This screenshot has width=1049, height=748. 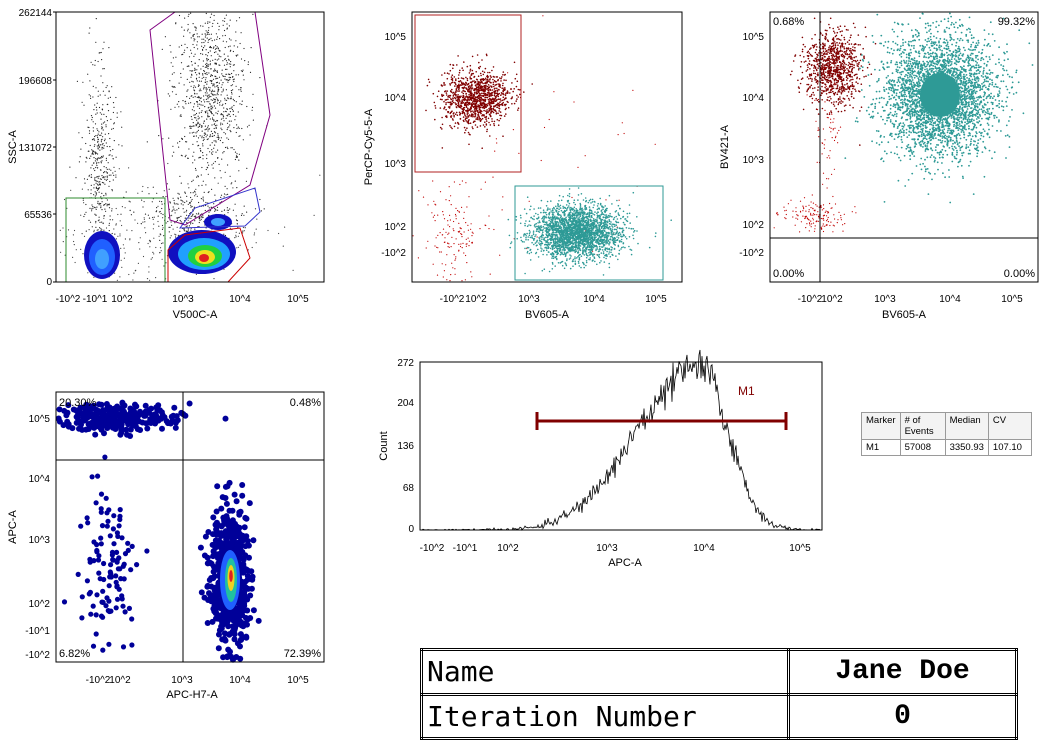 What do you see at coordinates (219, 208) in the screenshot?
I see `p1-gate-blue` at bounding box center [219, 208].